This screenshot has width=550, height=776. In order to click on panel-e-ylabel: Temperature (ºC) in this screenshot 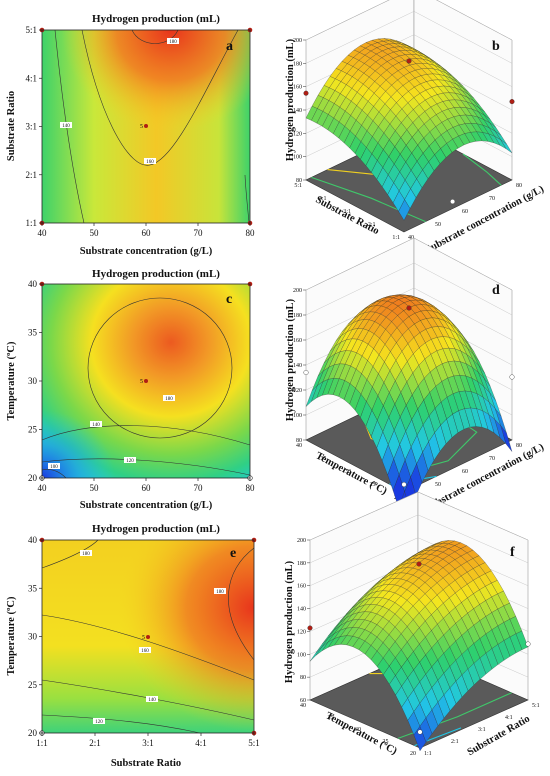, I will do `click(11, 635)`.